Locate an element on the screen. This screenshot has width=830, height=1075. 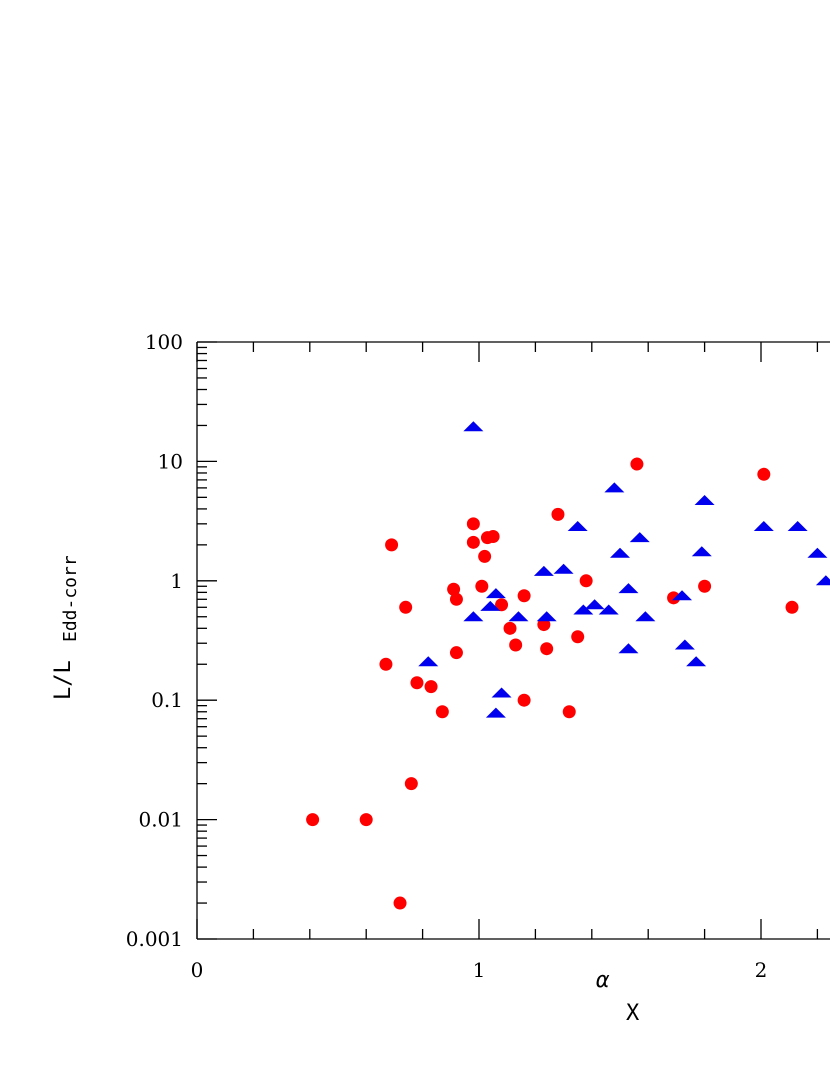
y-tick-label: 100 is located at coordinates (164, 342).